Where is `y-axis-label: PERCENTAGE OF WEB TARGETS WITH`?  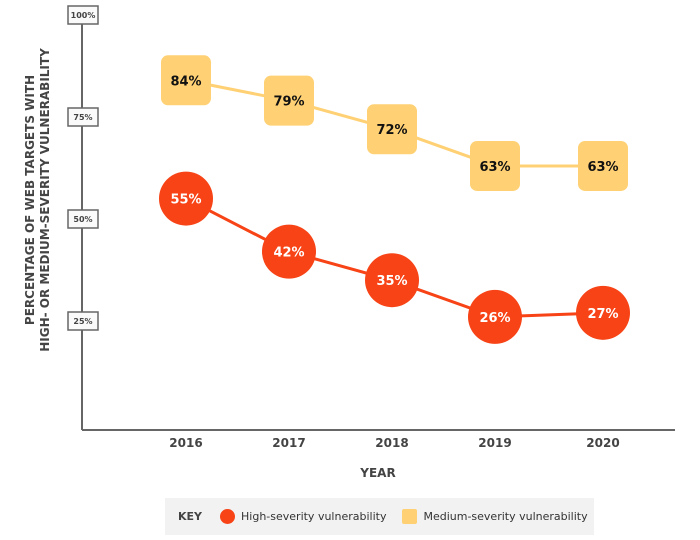
y-axis-label: PERCENTAGE OF WEB TARGETS WITH is located at coordinates (30, 200).